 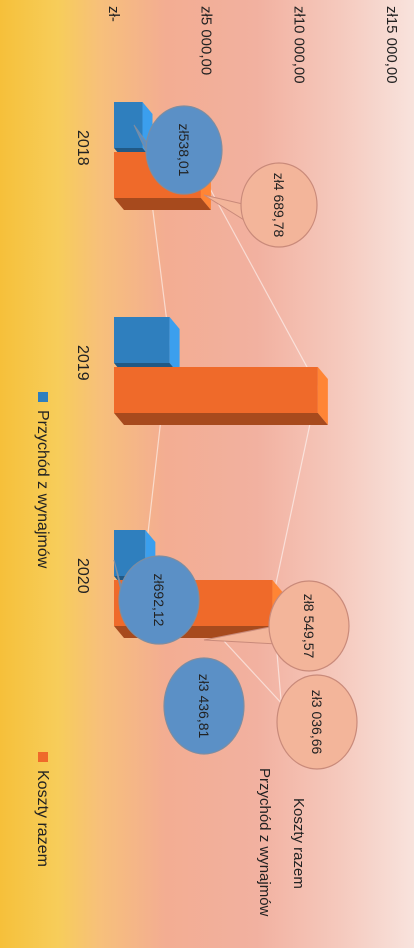 I want to click on x-tick-label: 2019, so click(x=82, y=363).